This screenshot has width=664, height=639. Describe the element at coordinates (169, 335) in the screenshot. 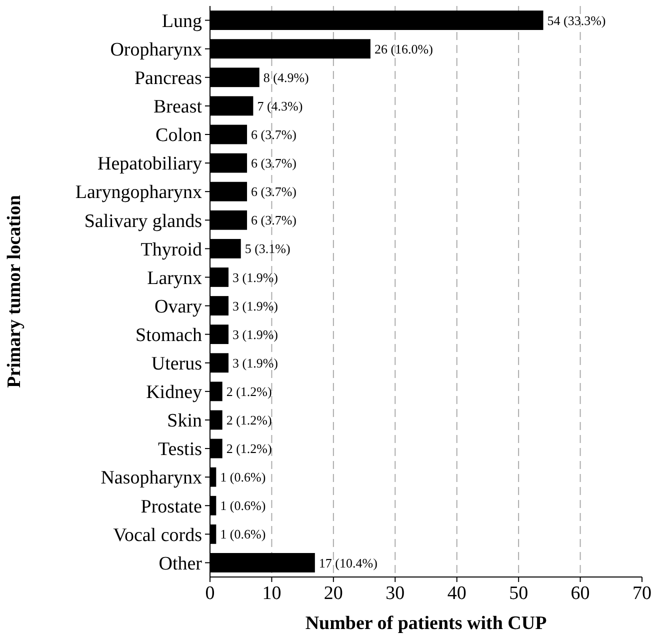

I see `y-tick-label: Stomach` at that location.